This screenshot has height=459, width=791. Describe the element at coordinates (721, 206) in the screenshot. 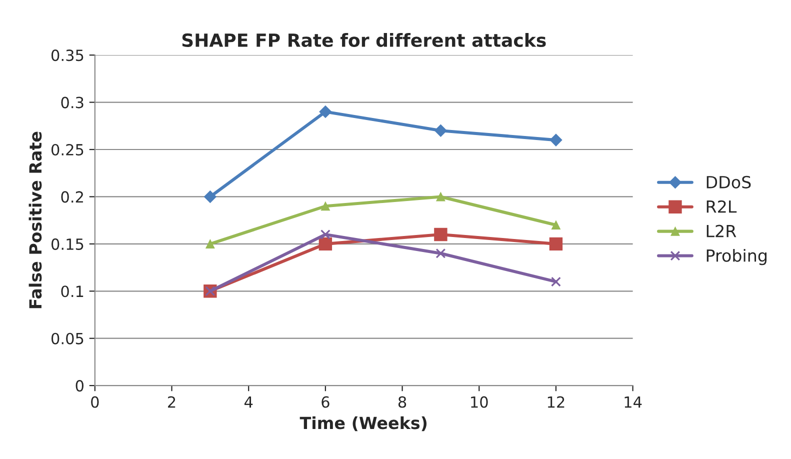

I see `legend-label: R2L` at that location.